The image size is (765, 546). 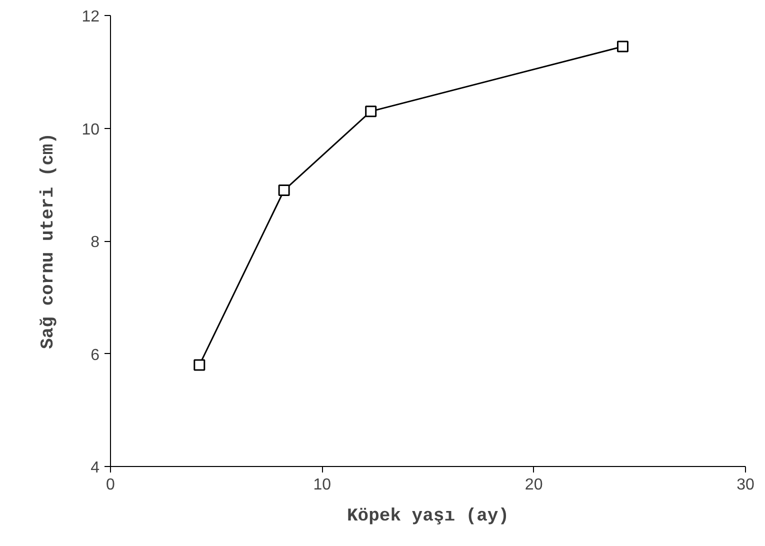 I want to click on y-tick-label: 8, so click(x=95, y=242).